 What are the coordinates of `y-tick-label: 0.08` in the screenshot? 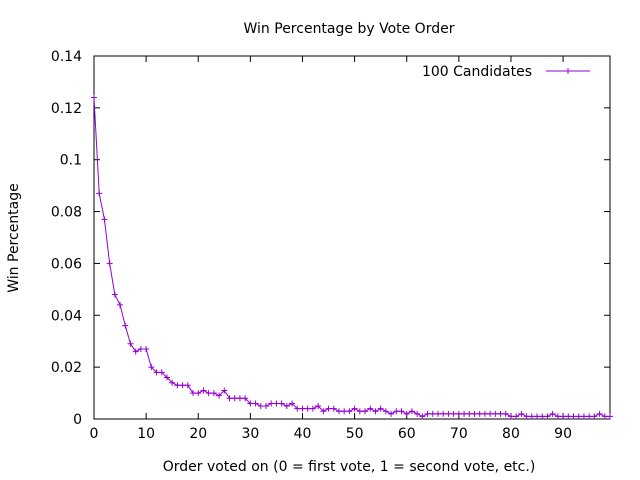 It's located at (66, 213).